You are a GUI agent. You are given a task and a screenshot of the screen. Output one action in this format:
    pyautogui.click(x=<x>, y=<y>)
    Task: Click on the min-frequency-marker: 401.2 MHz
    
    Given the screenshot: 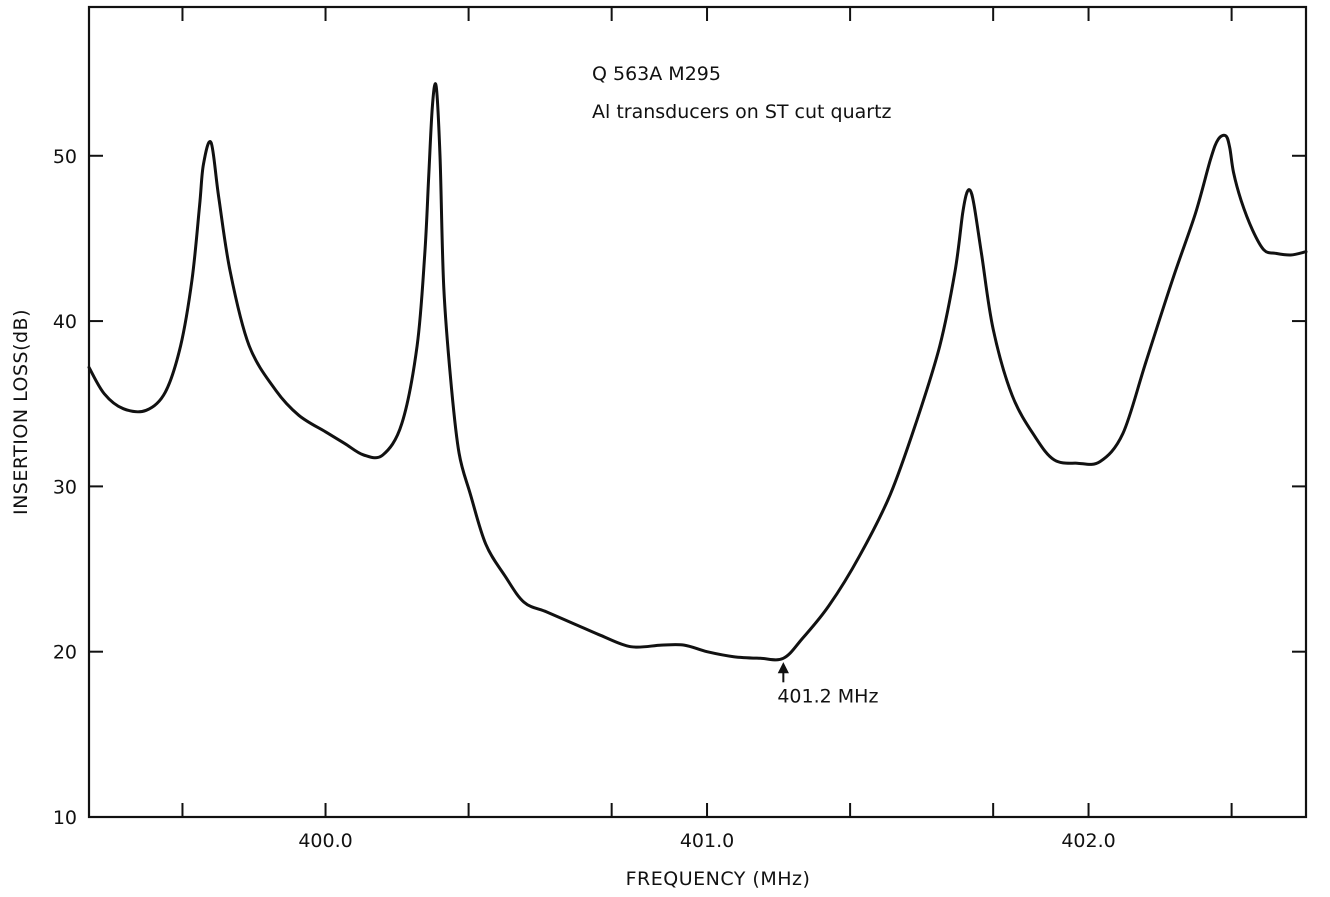 What is the action you would take?
    pyautogui.click(x=827, y=684)
    